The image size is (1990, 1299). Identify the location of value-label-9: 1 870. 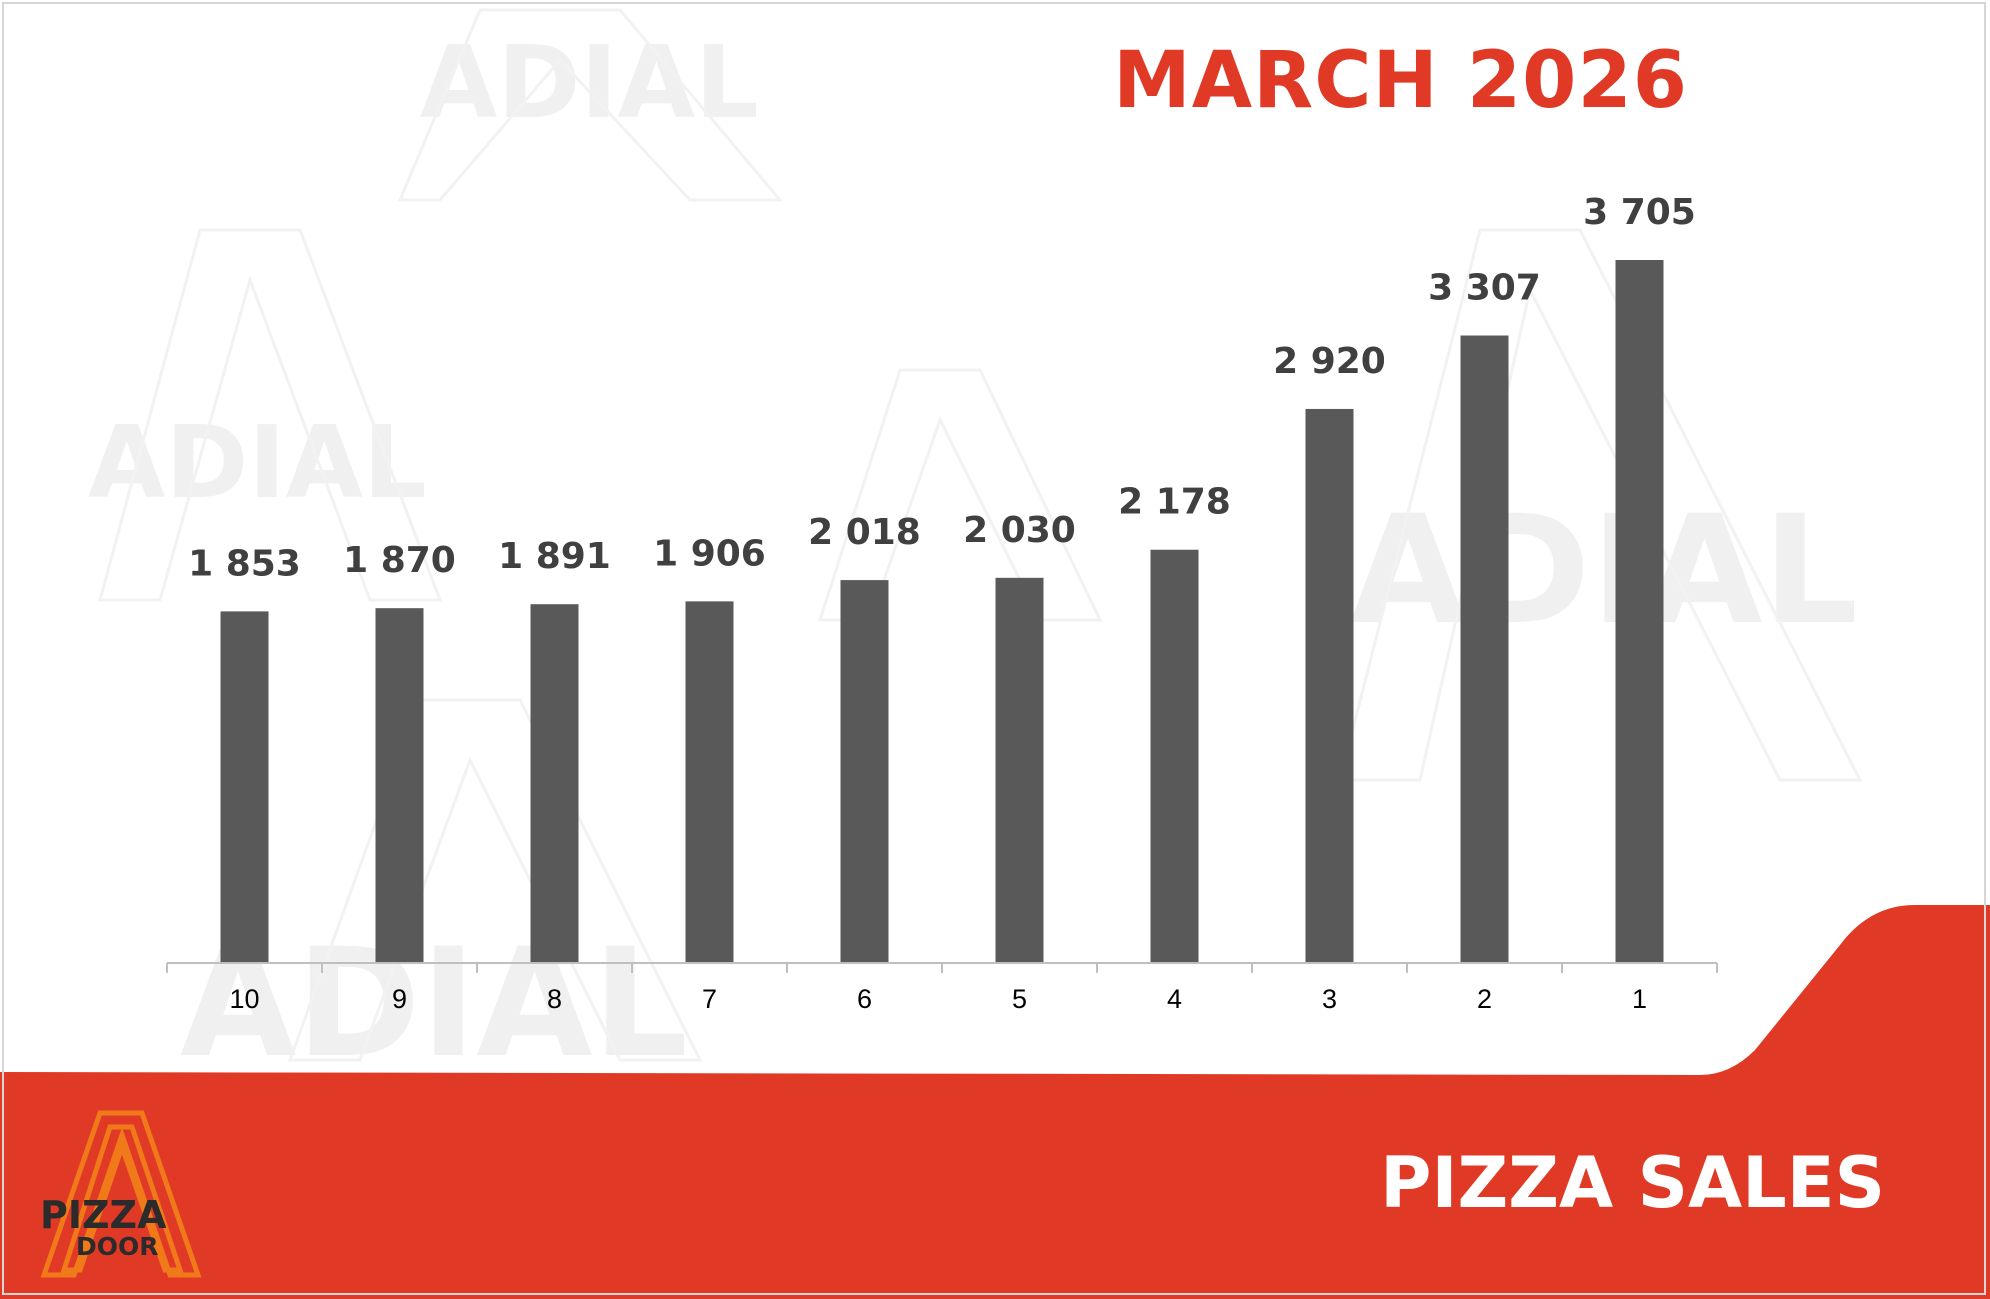
(399, 560).